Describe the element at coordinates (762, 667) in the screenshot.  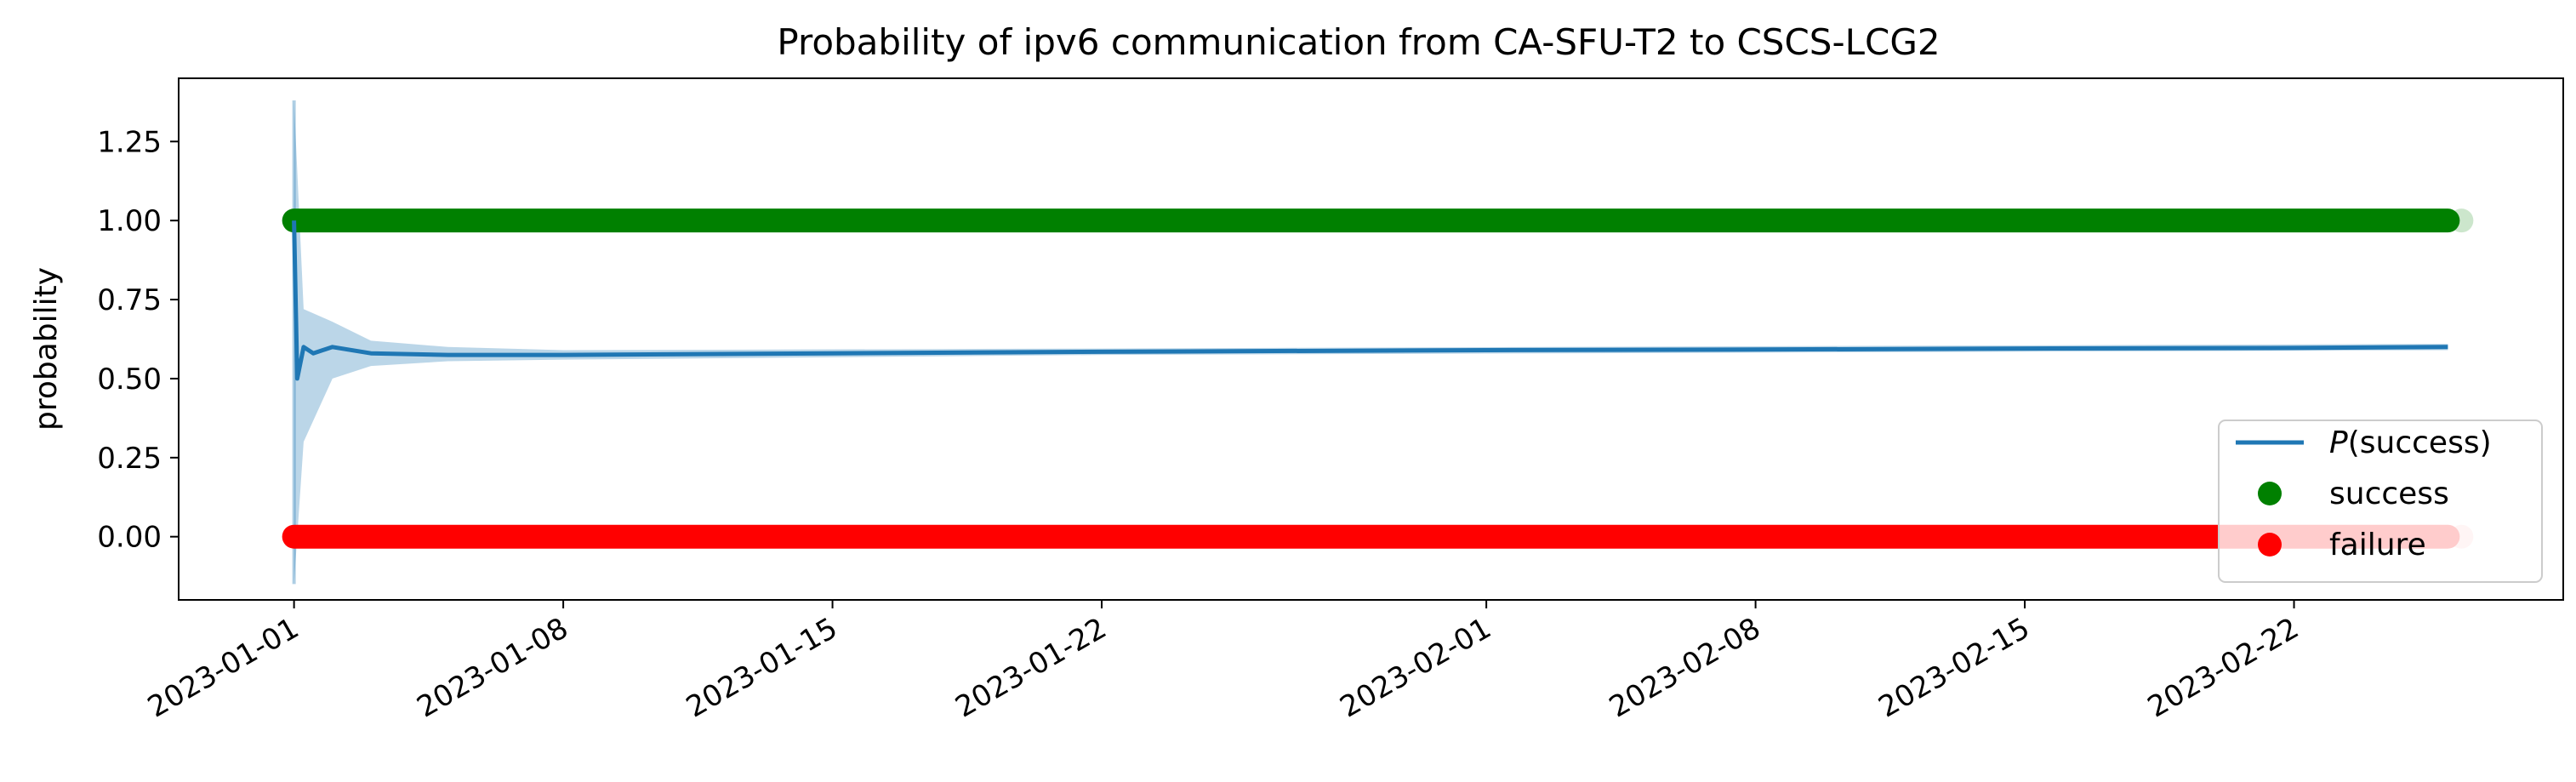
I see `x-tick-label: 2023-01-15` at that location.